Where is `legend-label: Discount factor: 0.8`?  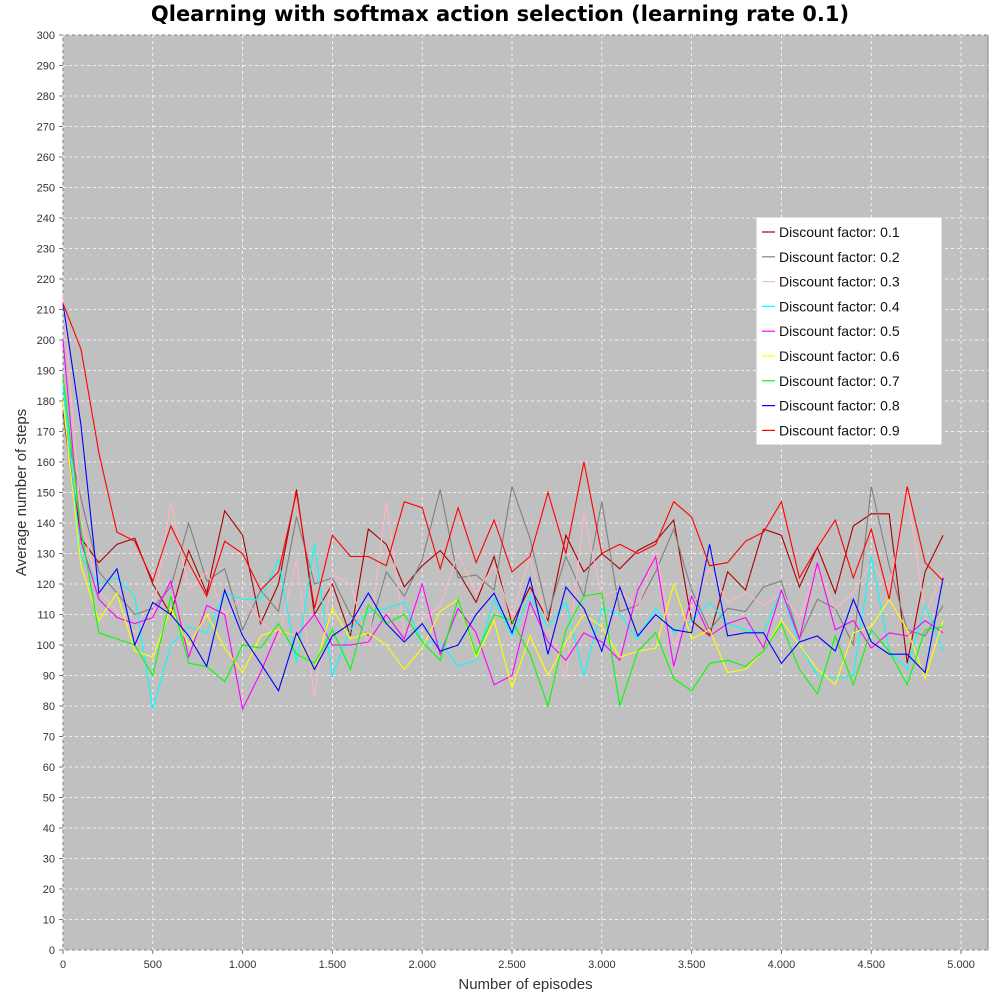
legend-label: Discount factor: 0.8 is located at coordinates (839, 406).